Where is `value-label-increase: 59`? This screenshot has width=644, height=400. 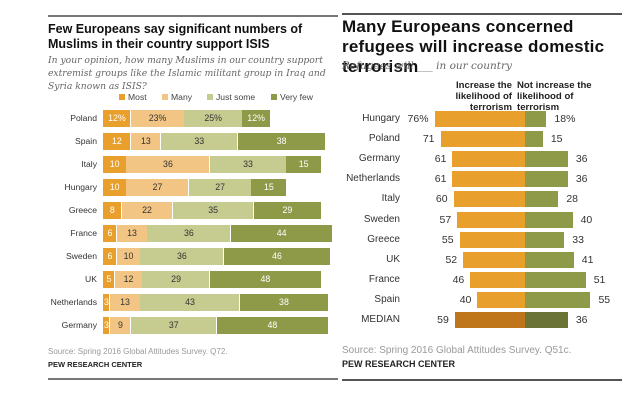 value-label-increase: 59 is located at coordinates (443, 320).